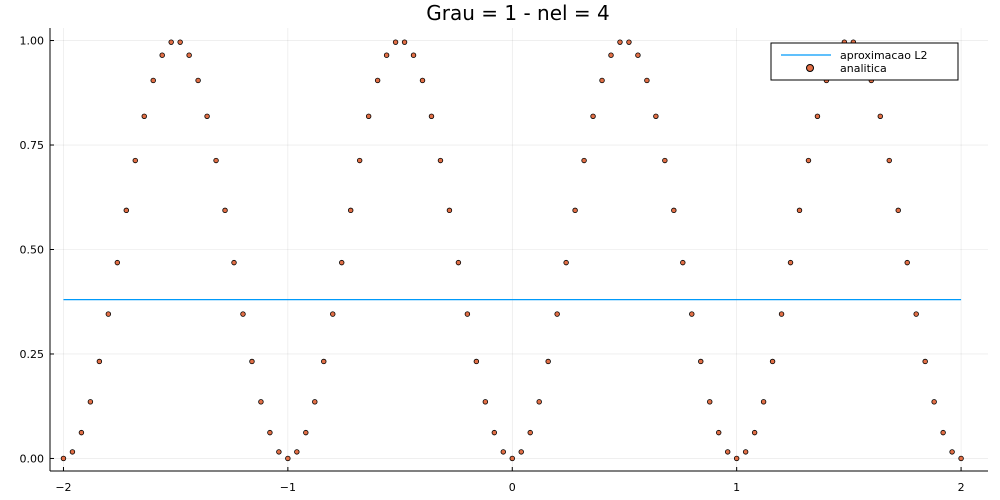 The width and height of the screenshot is (1000, 500). What do you see at coordinates (961, 487) in the screenshot?
I see `x-tick-label: 2` at bounding box center [961, 487].